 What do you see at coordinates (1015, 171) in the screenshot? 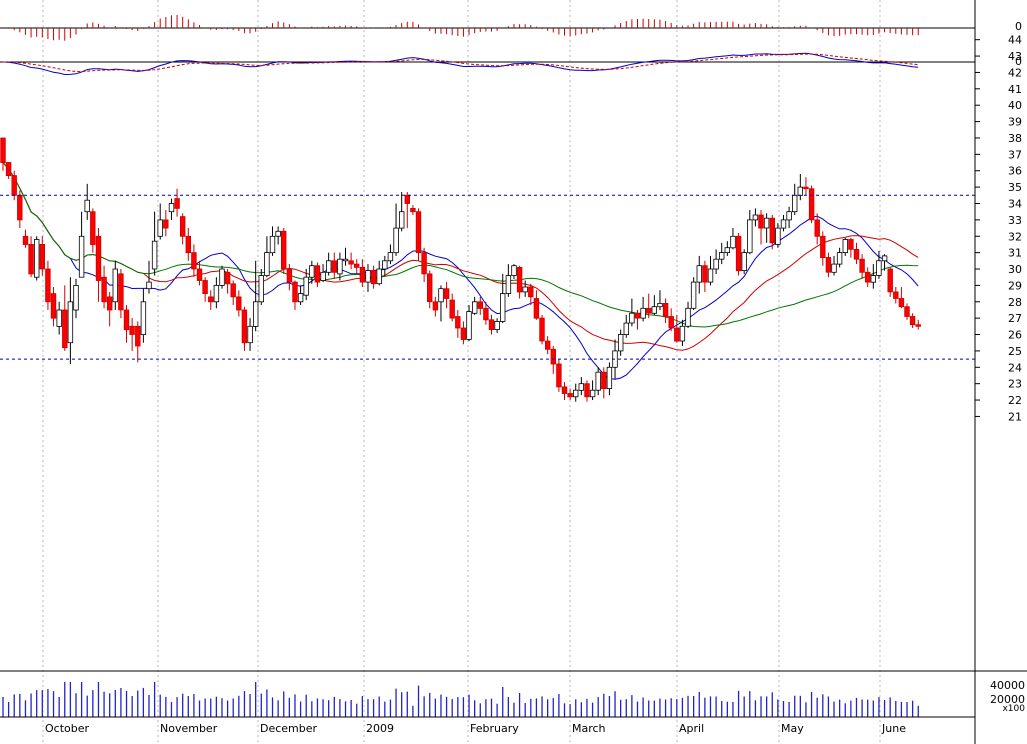
I see `price-tick-label: 36` at bounding box center [1015, 171].